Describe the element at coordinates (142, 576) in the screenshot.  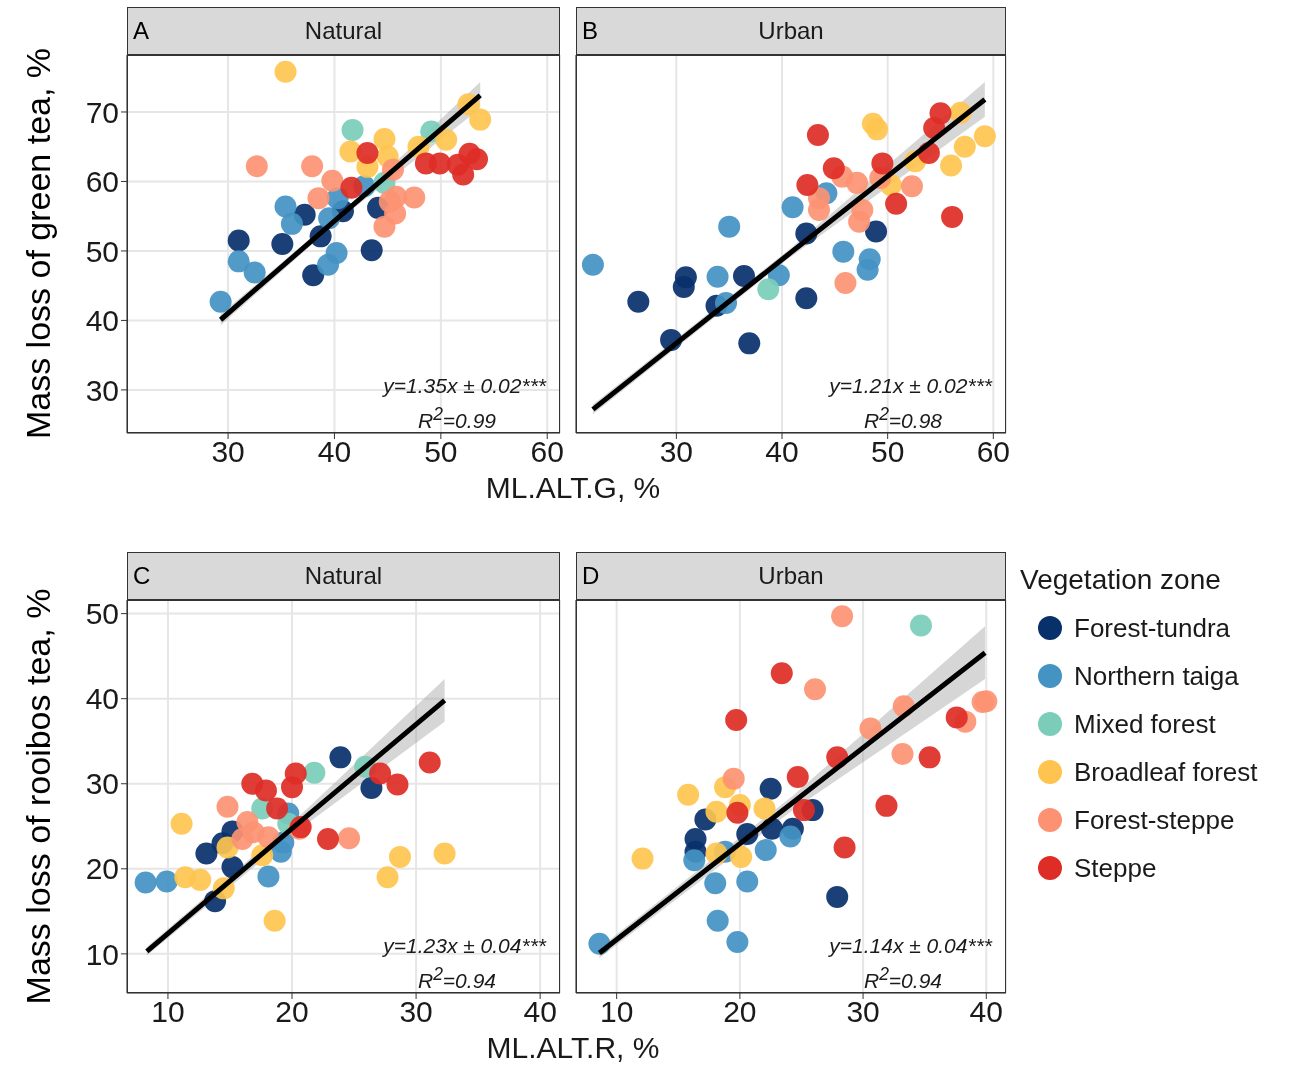
I see `text: C` at that location.